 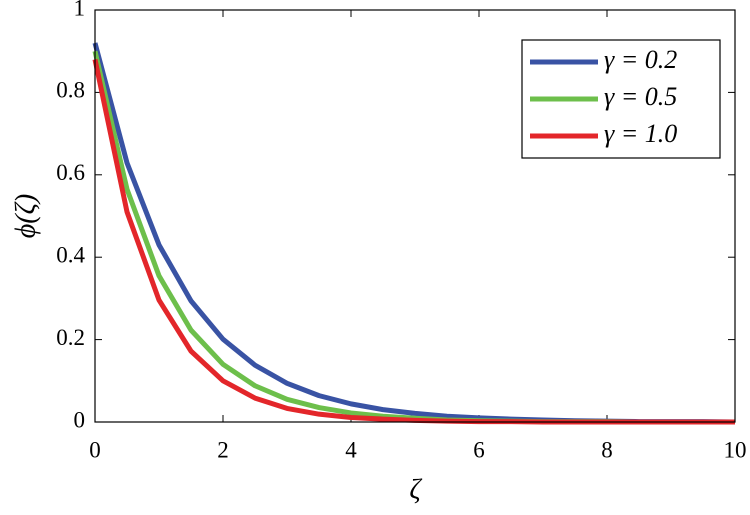 I want to click on y-tick-label: 0.4, so click(x=70, y=254).